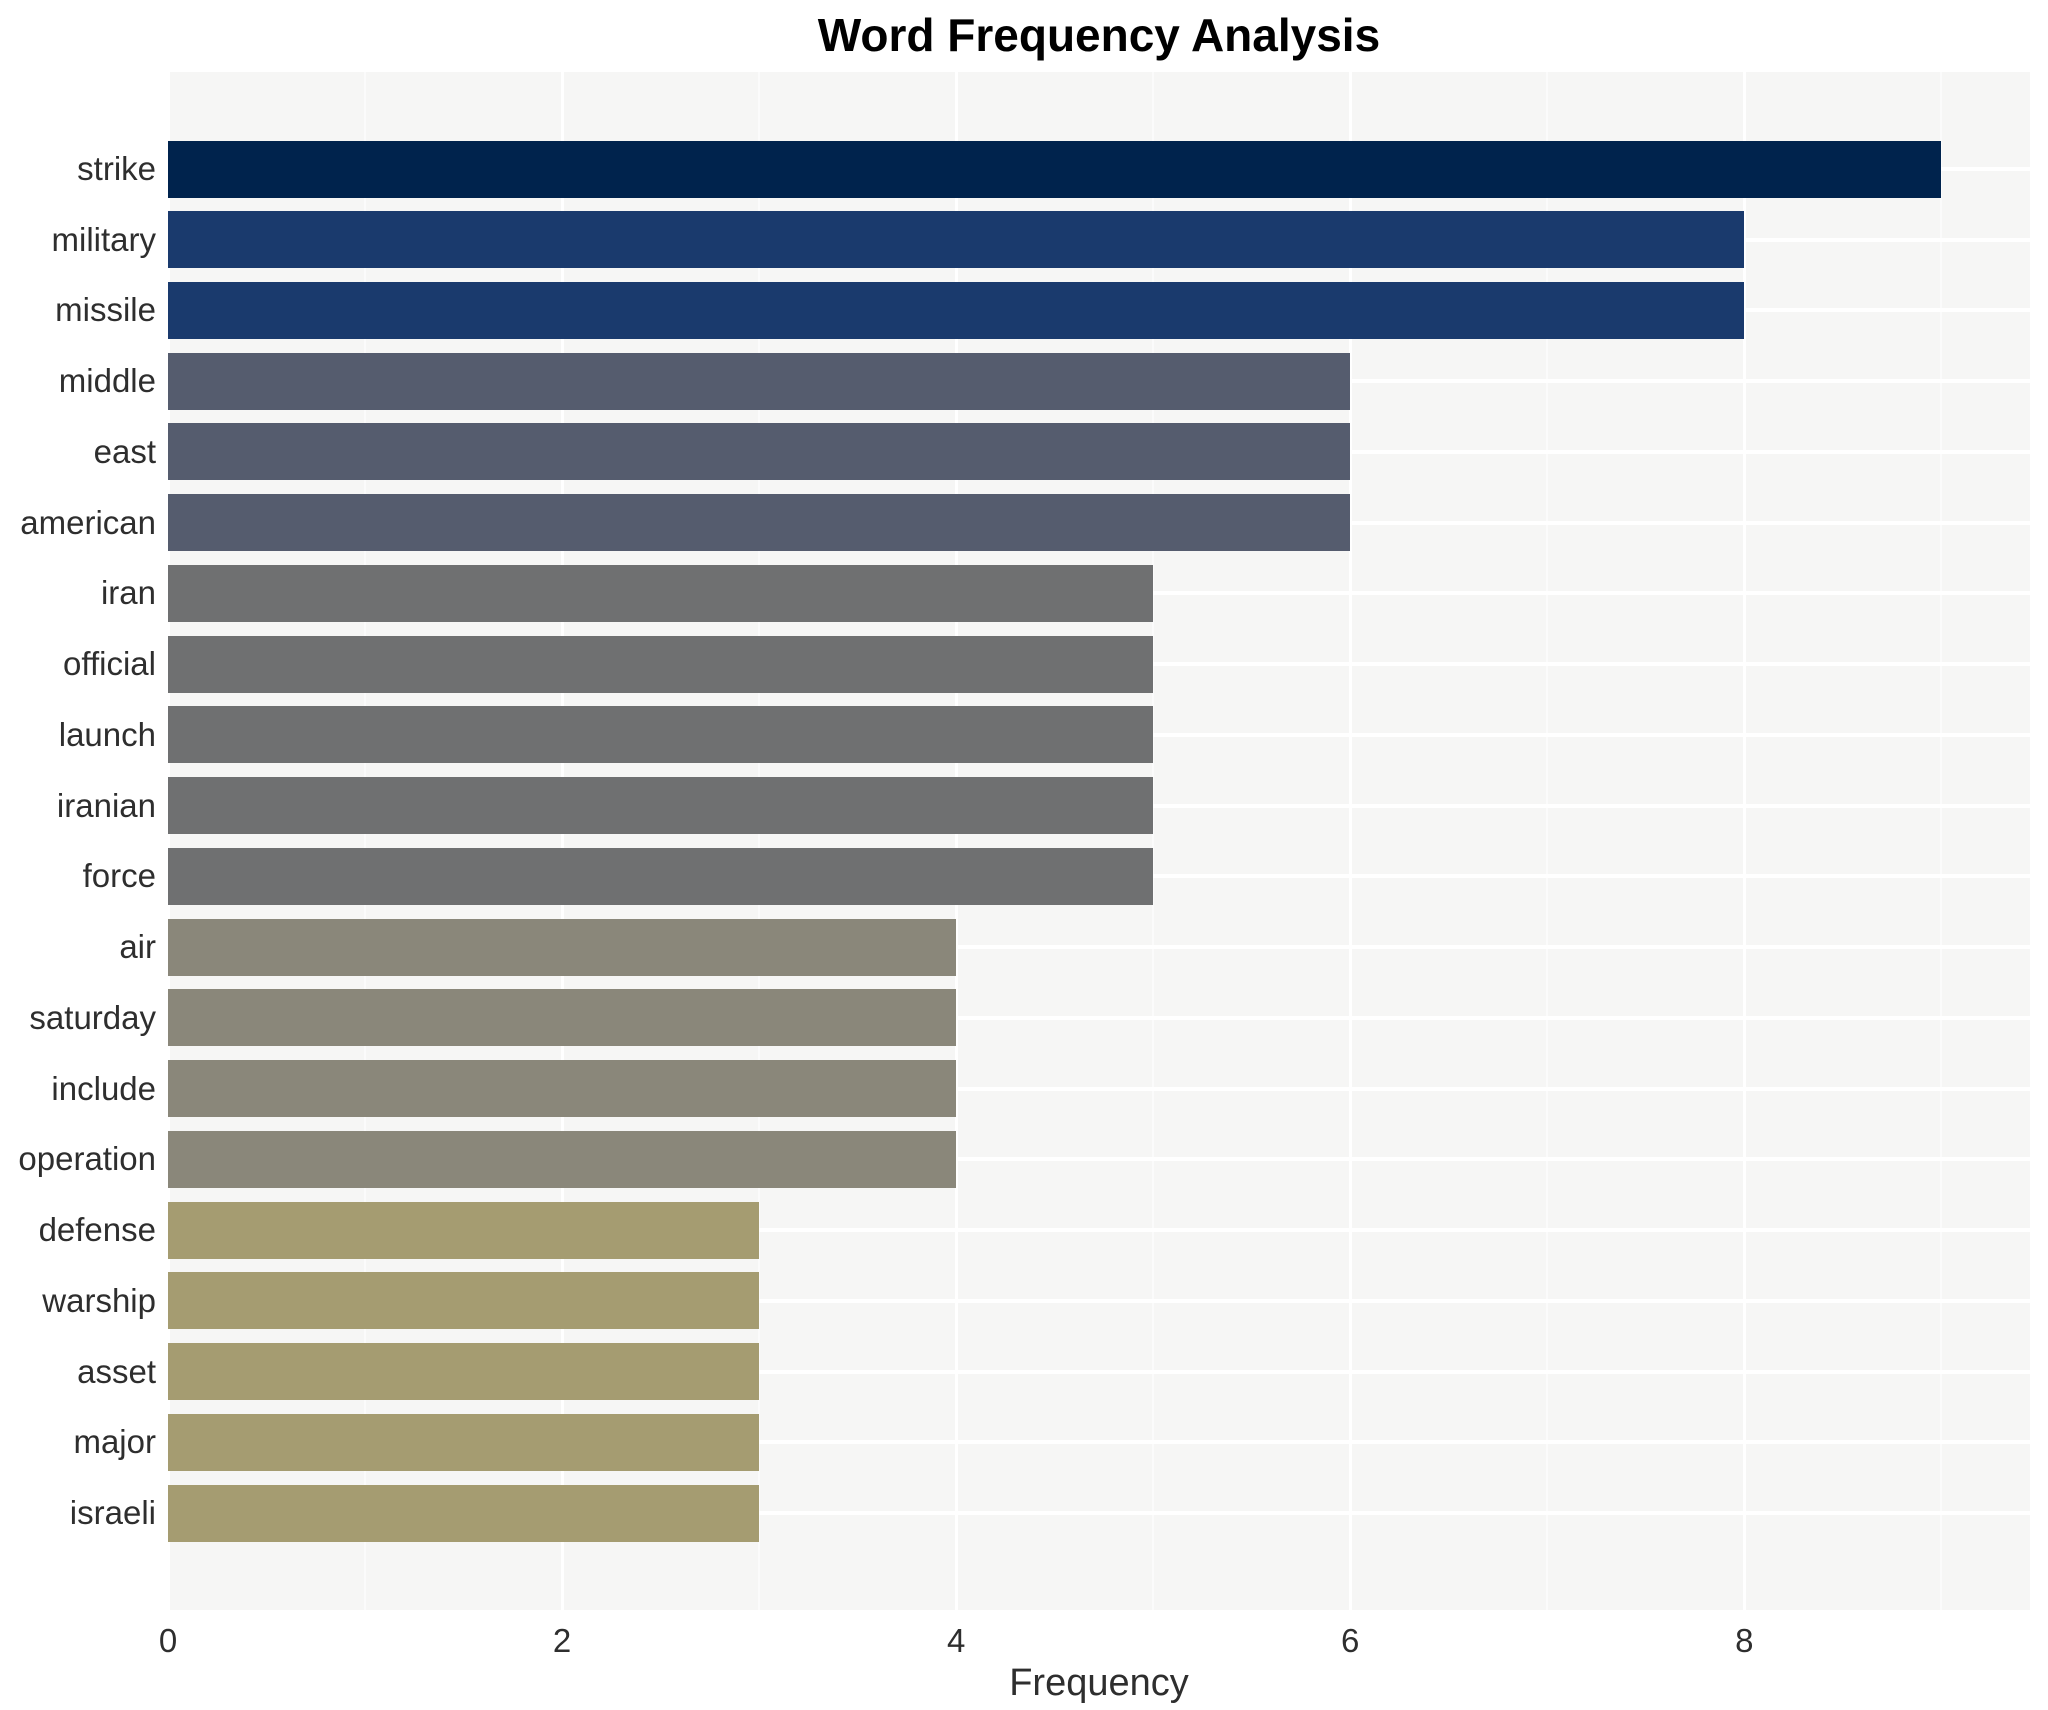  I want to click on y-axis-label: include, so click(103, 1088).